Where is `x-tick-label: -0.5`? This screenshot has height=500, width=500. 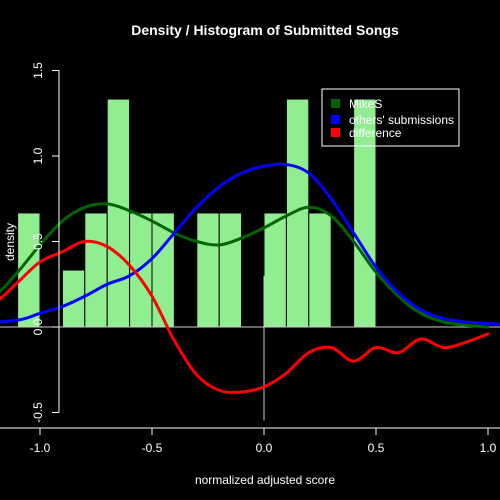
x-tick-label: -0.5 is located at coordinates (152, 448).